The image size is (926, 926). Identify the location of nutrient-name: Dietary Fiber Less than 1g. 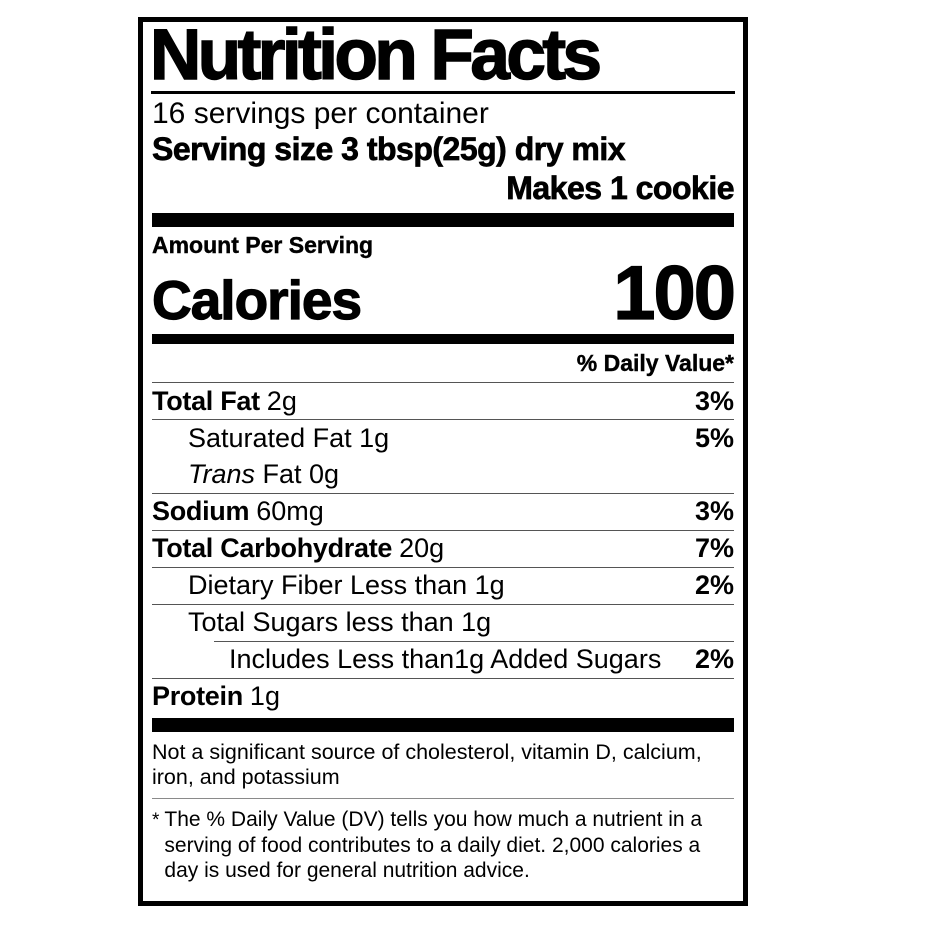
(346, 585).